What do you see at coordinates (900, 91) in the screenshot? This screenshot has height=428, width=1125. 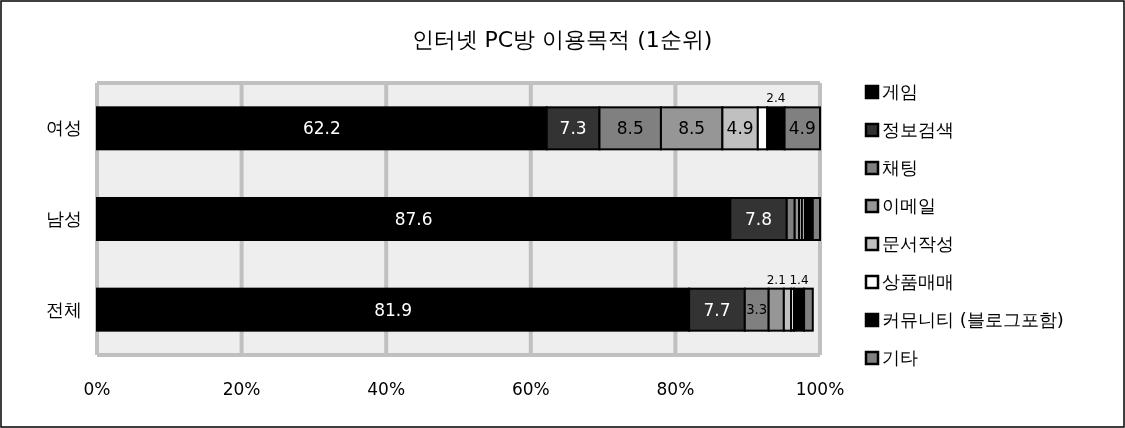 I see `legend-label: 게임` at bounding box center [900, 91].